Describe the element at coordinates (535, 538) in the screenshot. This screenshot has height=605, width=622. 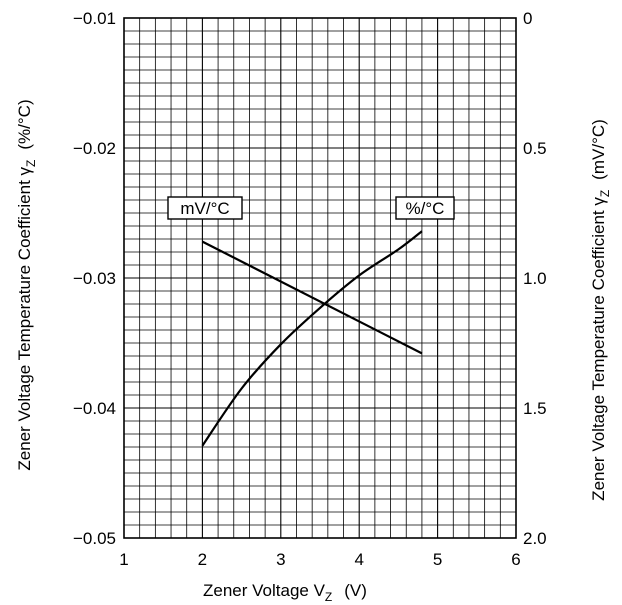
I see `y-right-tick-label: 2.0` at that location.